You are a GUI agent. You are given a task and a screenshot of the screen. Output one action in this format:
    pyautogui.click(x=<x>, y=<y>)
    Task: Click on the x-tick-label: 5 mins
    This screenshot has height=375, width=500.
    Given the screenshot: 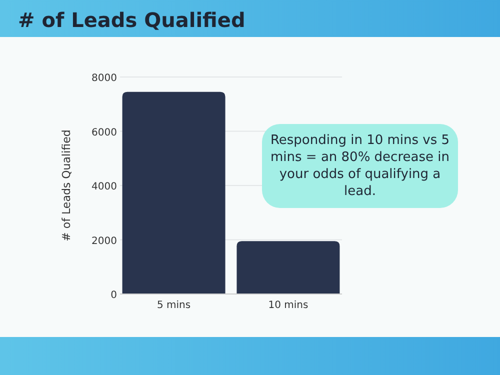 What is the action you would take?
    pyautogui.click(x=173, y=305)
    